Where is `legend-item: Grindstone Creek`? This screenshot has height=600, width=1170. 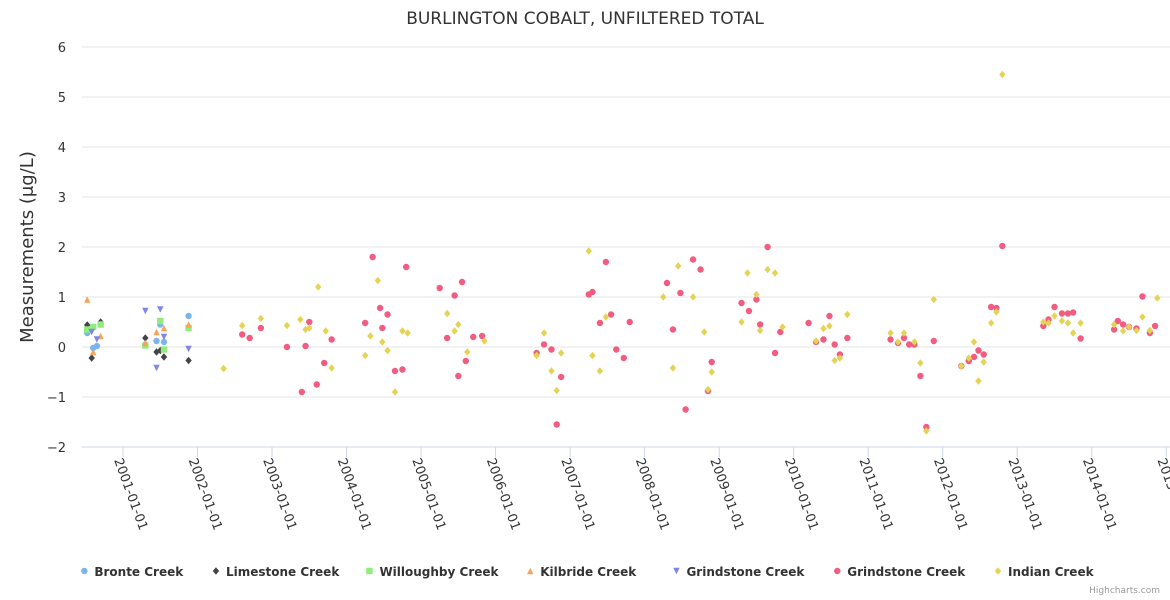 legend-item: Grindstone Creek is located at coordinates (900, 572).